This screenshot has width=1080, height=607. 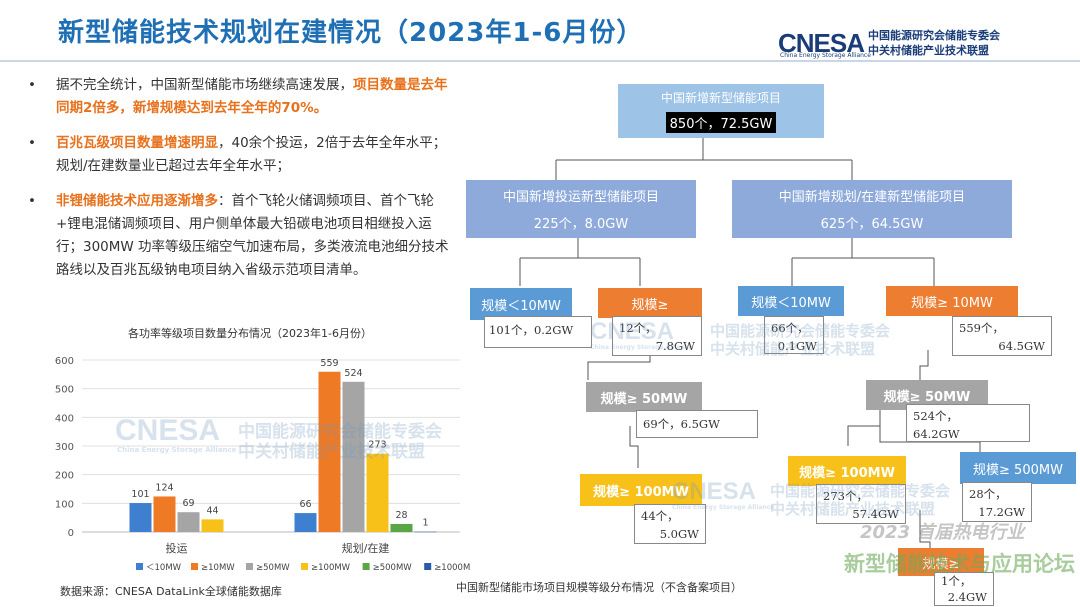 I want to click on data-label: 28, so click(x=401, y=515).